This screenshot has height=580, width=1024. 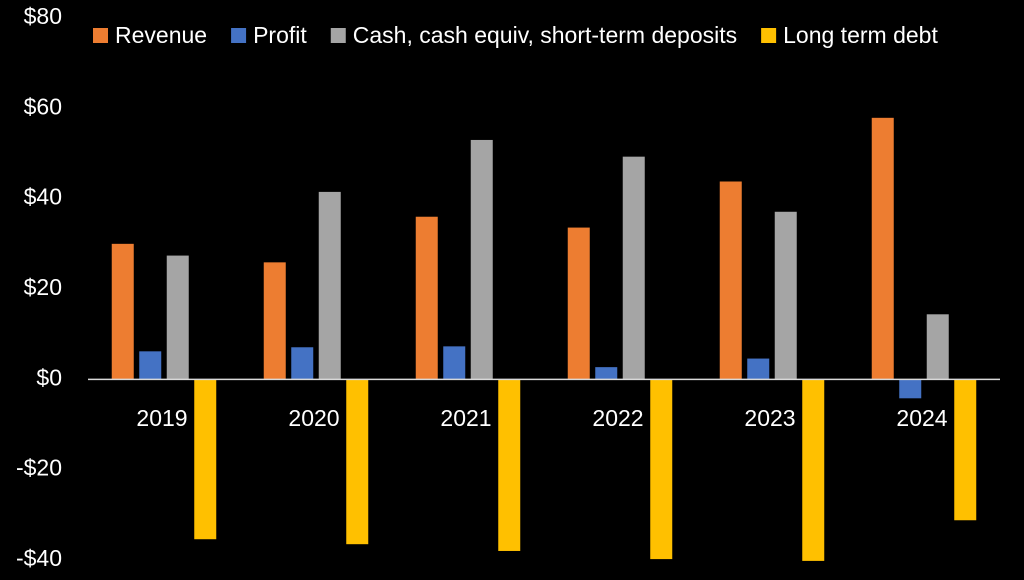 I want to click on x-tick-label: 2020, so click(x=313, y=418).